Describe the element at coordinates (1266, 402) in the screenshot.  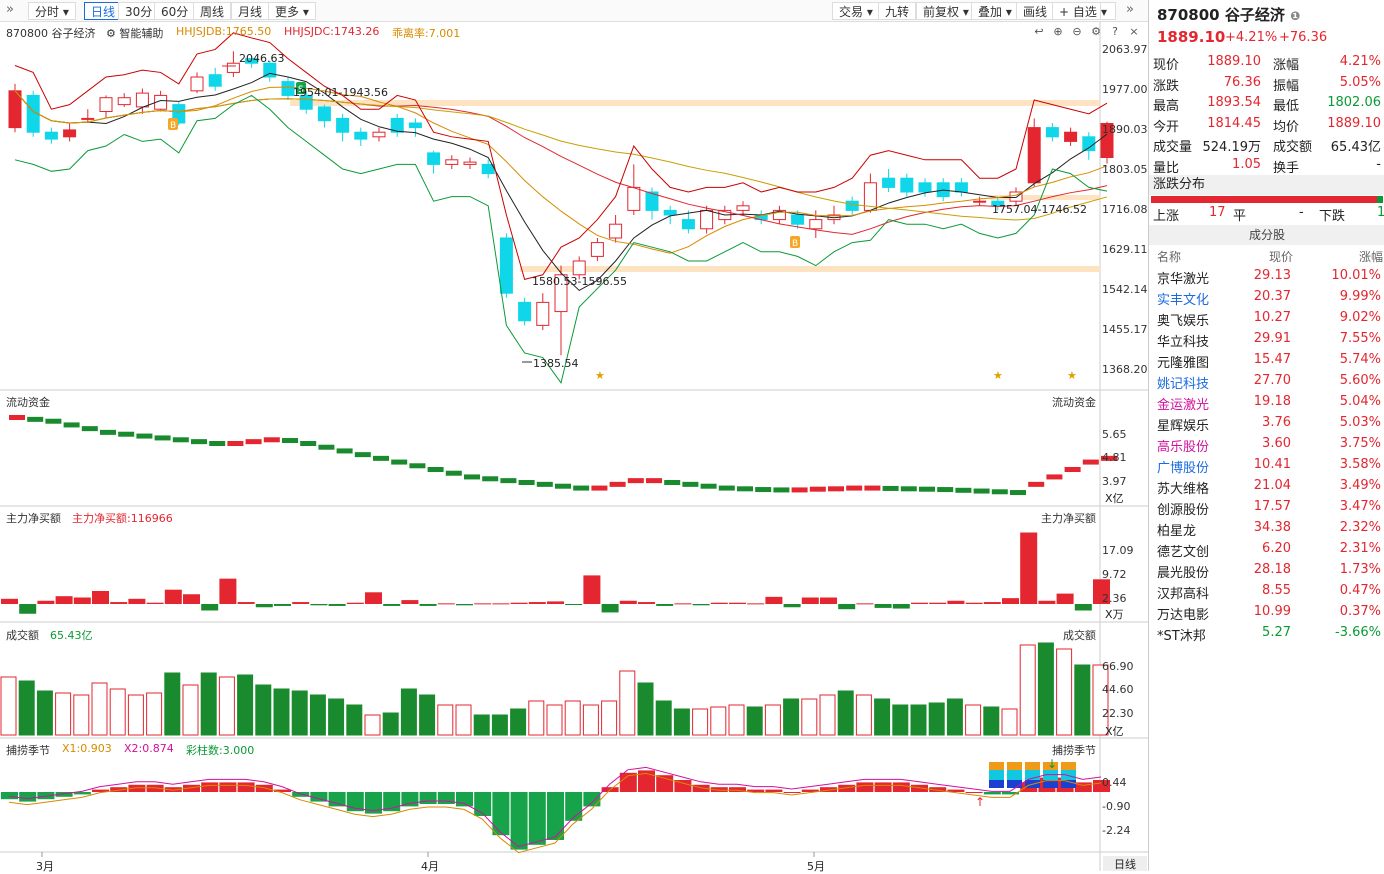
I see `stock-row: 金运激光 19.18 5.04%` at that location.